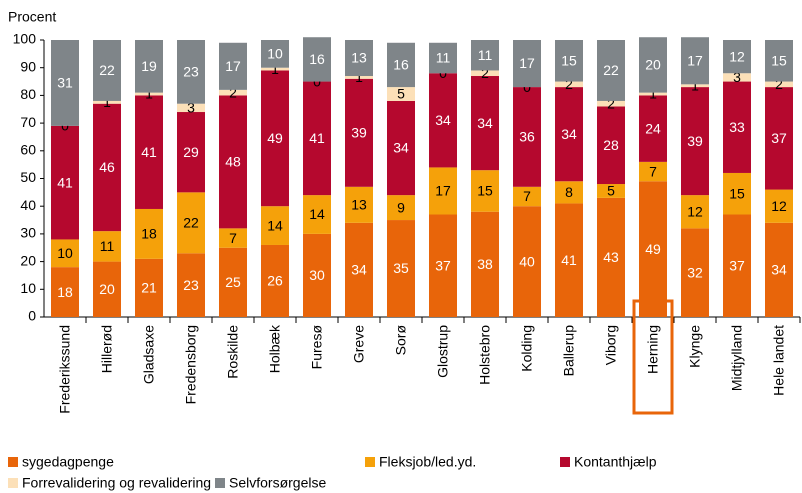 This screenshot has height=493, width=802. I want to click on data-label: 35, so click(401, 268).